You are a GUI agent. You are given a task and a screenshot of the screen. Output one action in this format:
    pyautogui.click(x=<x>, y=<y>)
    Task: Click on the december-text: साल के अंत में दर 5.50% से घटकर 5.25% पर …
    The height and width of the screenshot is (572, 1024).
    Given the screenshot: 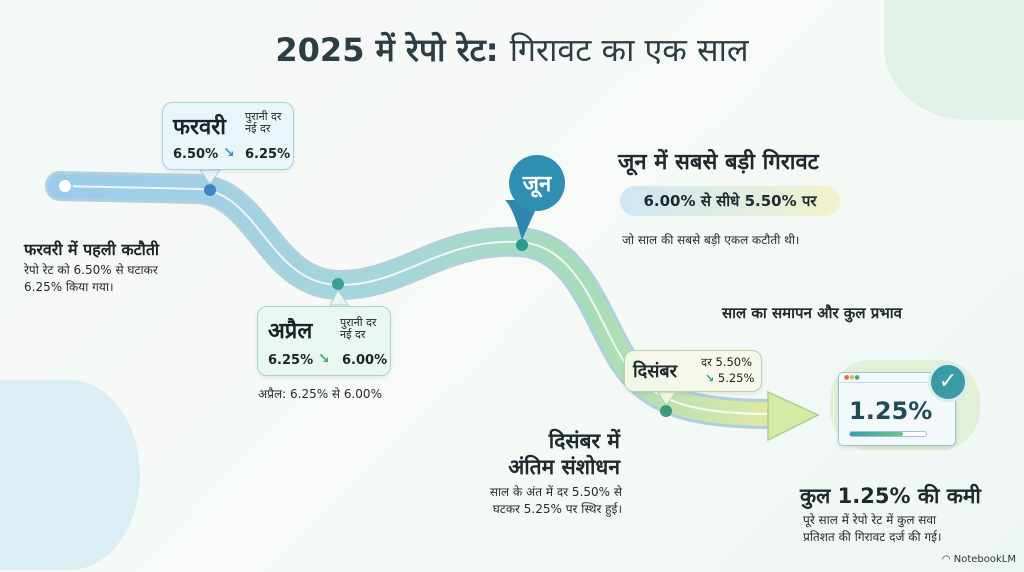 What is the action you would take?
    pyautogui.click(x=555, y=500)
    